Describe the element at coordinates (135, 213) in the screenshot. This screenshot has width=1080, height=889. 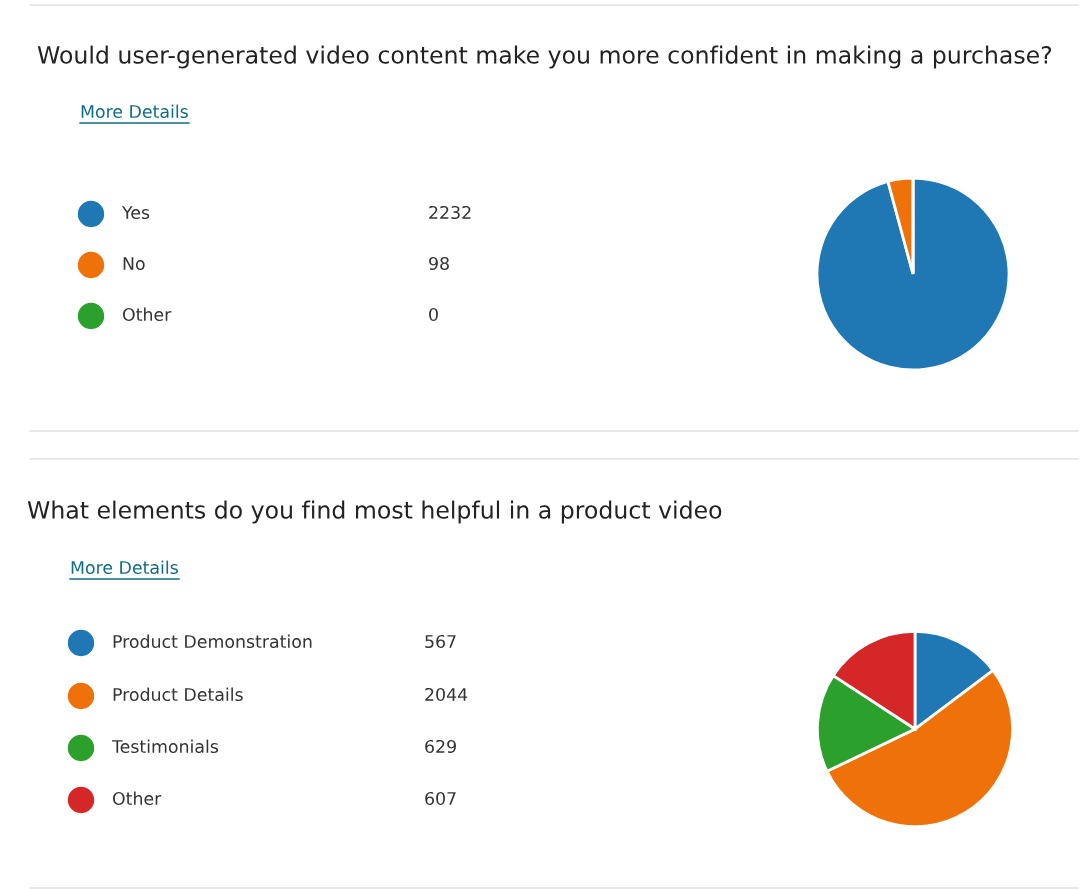
I see `legend-label: Yes` at that location.